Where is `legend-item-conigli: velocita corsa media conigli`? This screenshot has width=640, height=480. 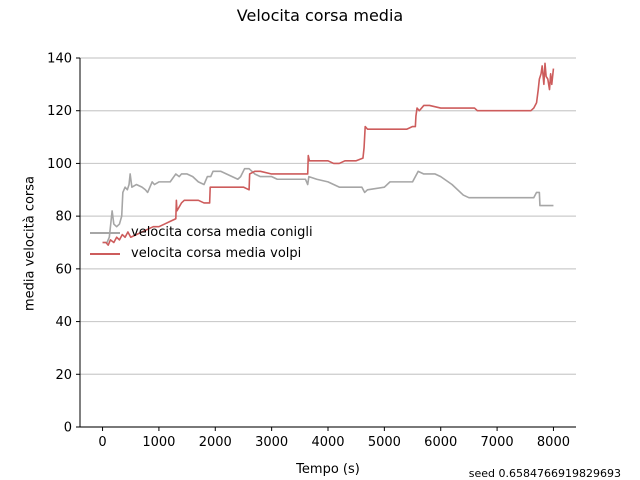
legend-item-conigli: velocita corsa media conigli is located at coordinates (201, 232).